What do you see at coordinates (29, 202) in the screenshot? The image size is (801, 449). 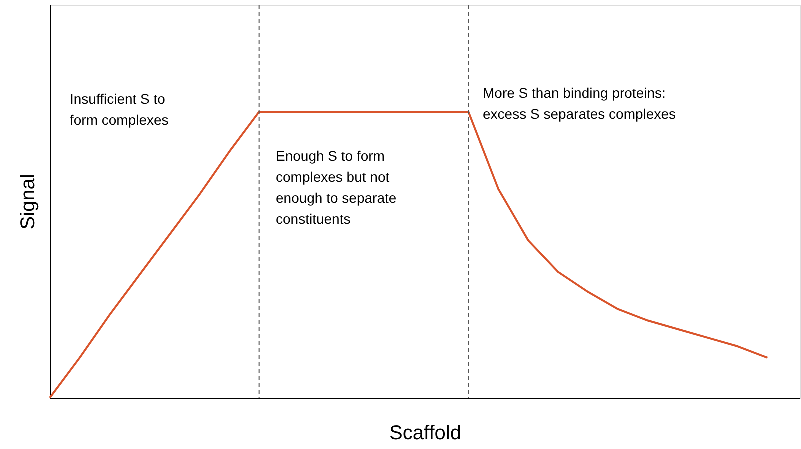 I see `y-axis-title: Signal` at bounding box center [29, 202].